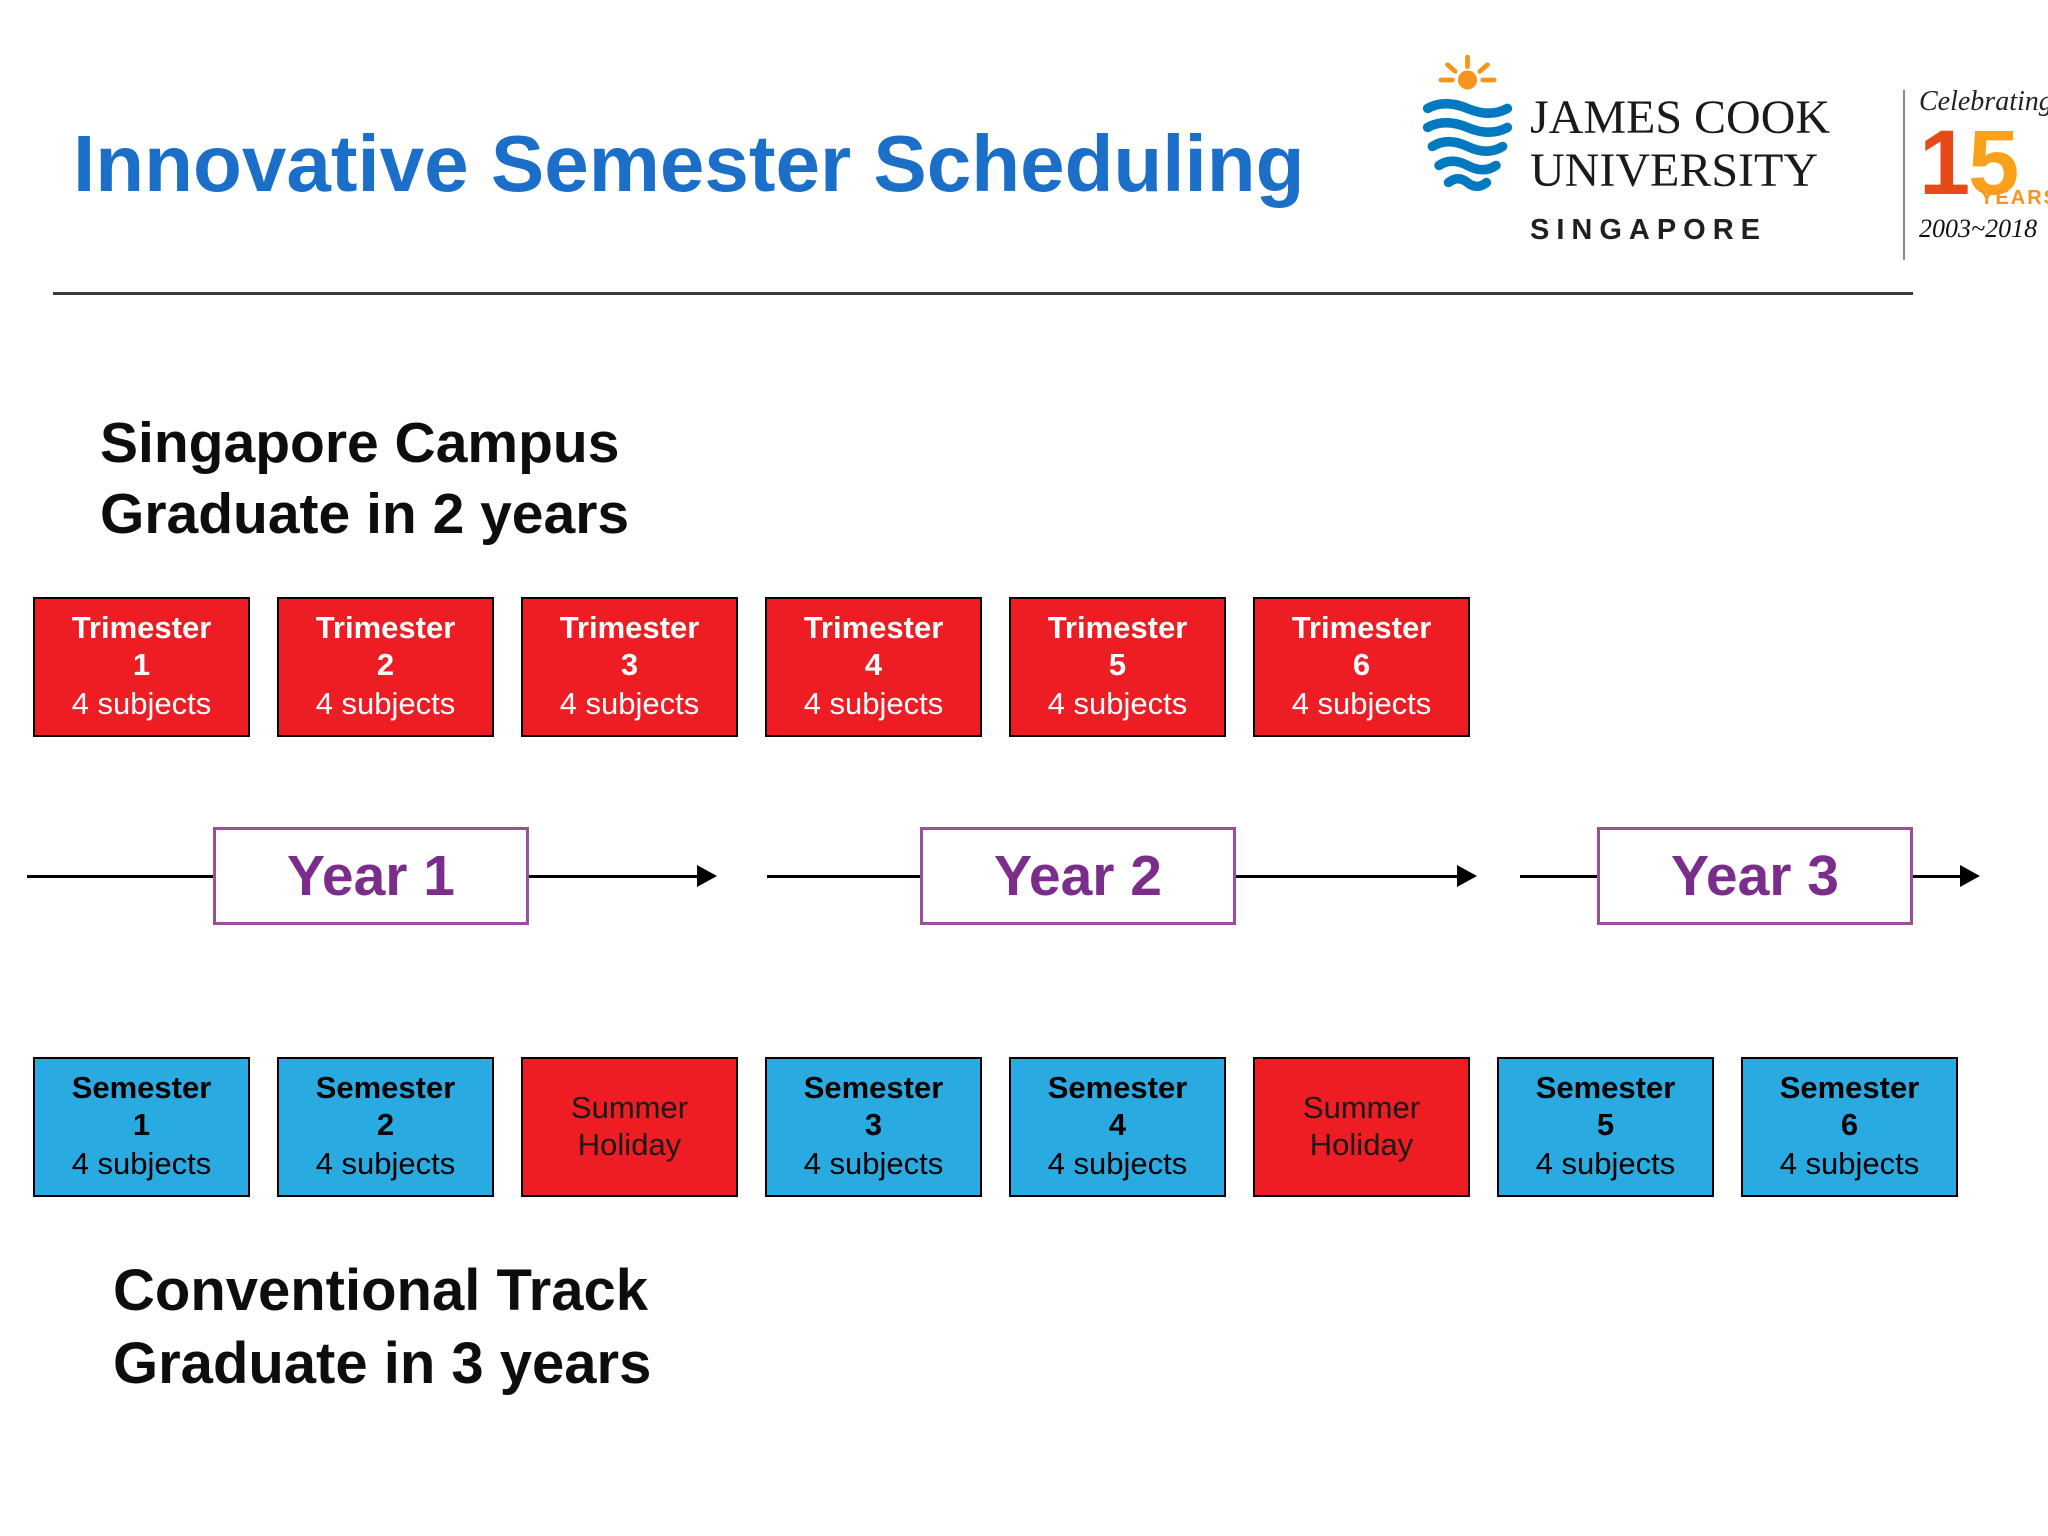 Image resolution: width=2048 pixels, height=1536 pixels. I want to click on page-title: Innovative Semester Scheduling, so click(689, 163).